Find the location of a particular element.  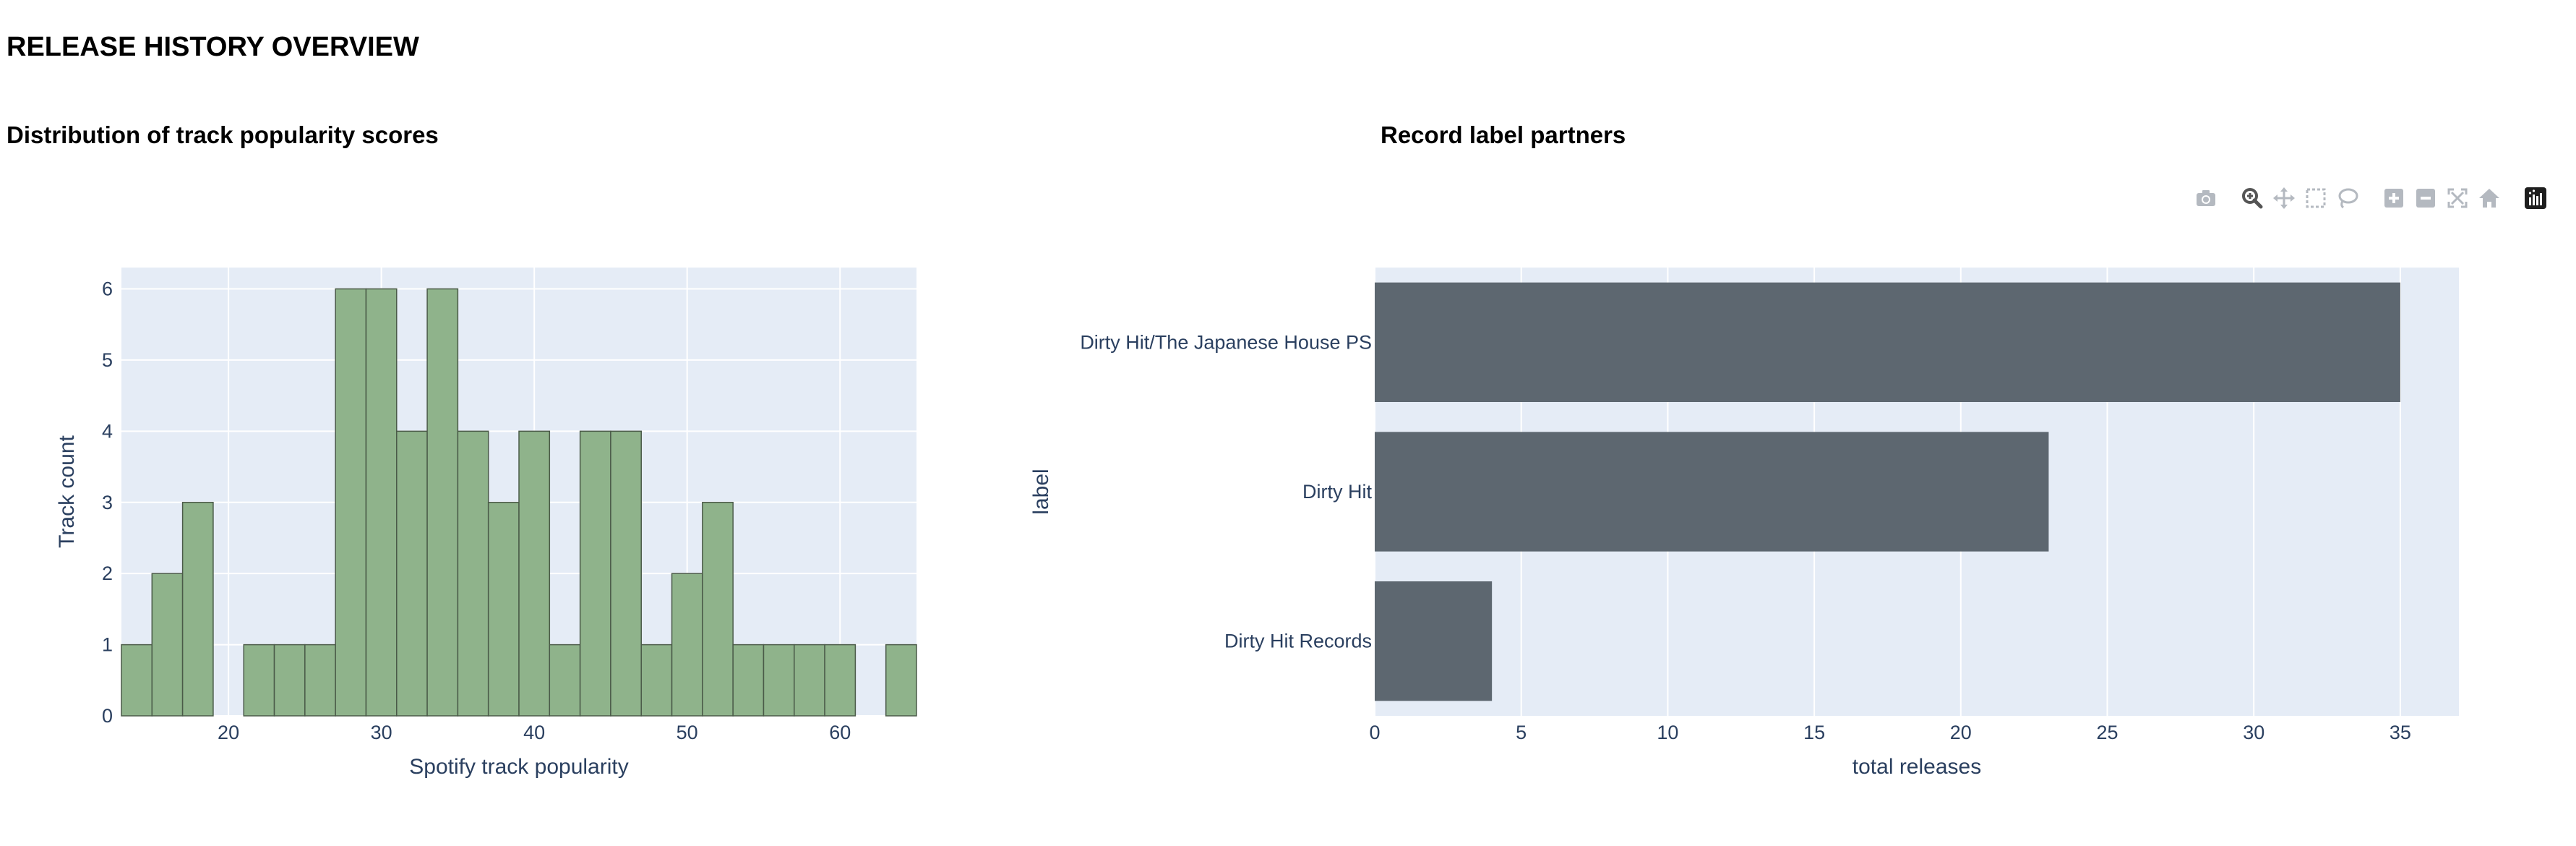

autoscale-icon is located at coordinates (2457, 198).